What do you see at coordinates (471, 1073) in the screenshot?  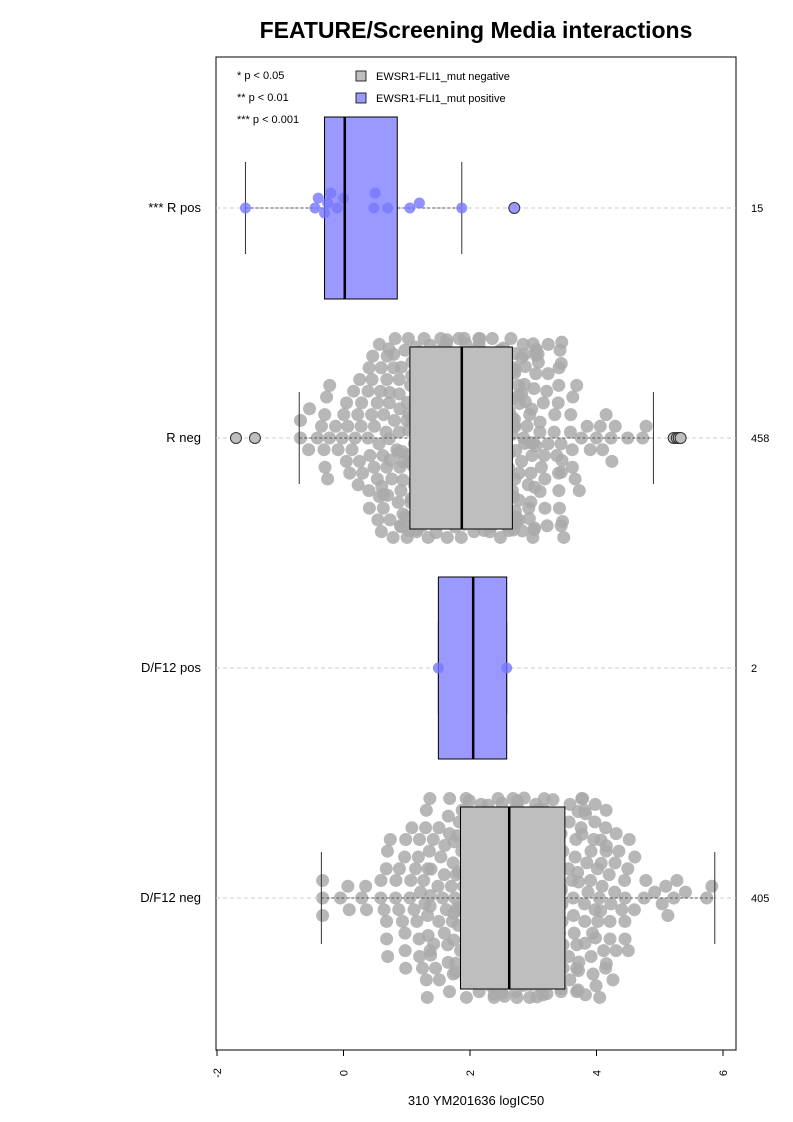 I see `x-tick-label: 2` at bounding box center [471, 1073].